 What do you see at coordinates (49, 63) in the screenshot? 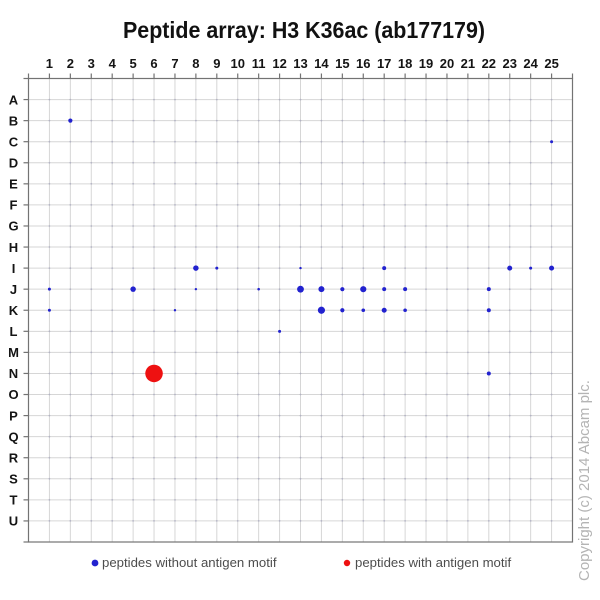
I see `svg-text: 1` at bounding box center [49, 63].